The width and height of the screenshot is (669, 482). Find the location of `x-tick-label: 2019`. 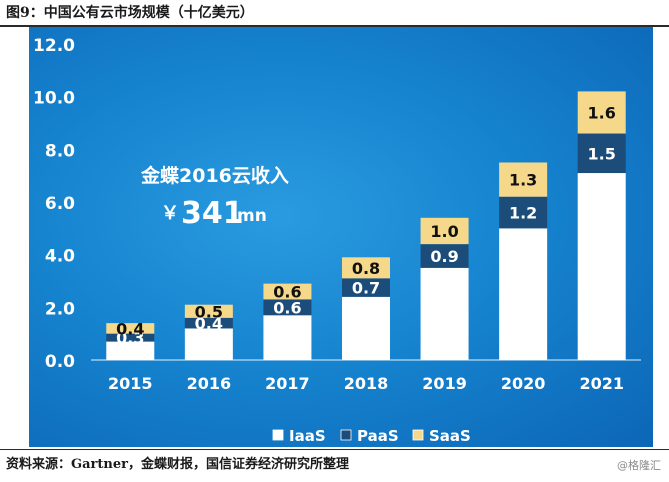

x-tick-label: 2019 is located at coordinates (444, 383).